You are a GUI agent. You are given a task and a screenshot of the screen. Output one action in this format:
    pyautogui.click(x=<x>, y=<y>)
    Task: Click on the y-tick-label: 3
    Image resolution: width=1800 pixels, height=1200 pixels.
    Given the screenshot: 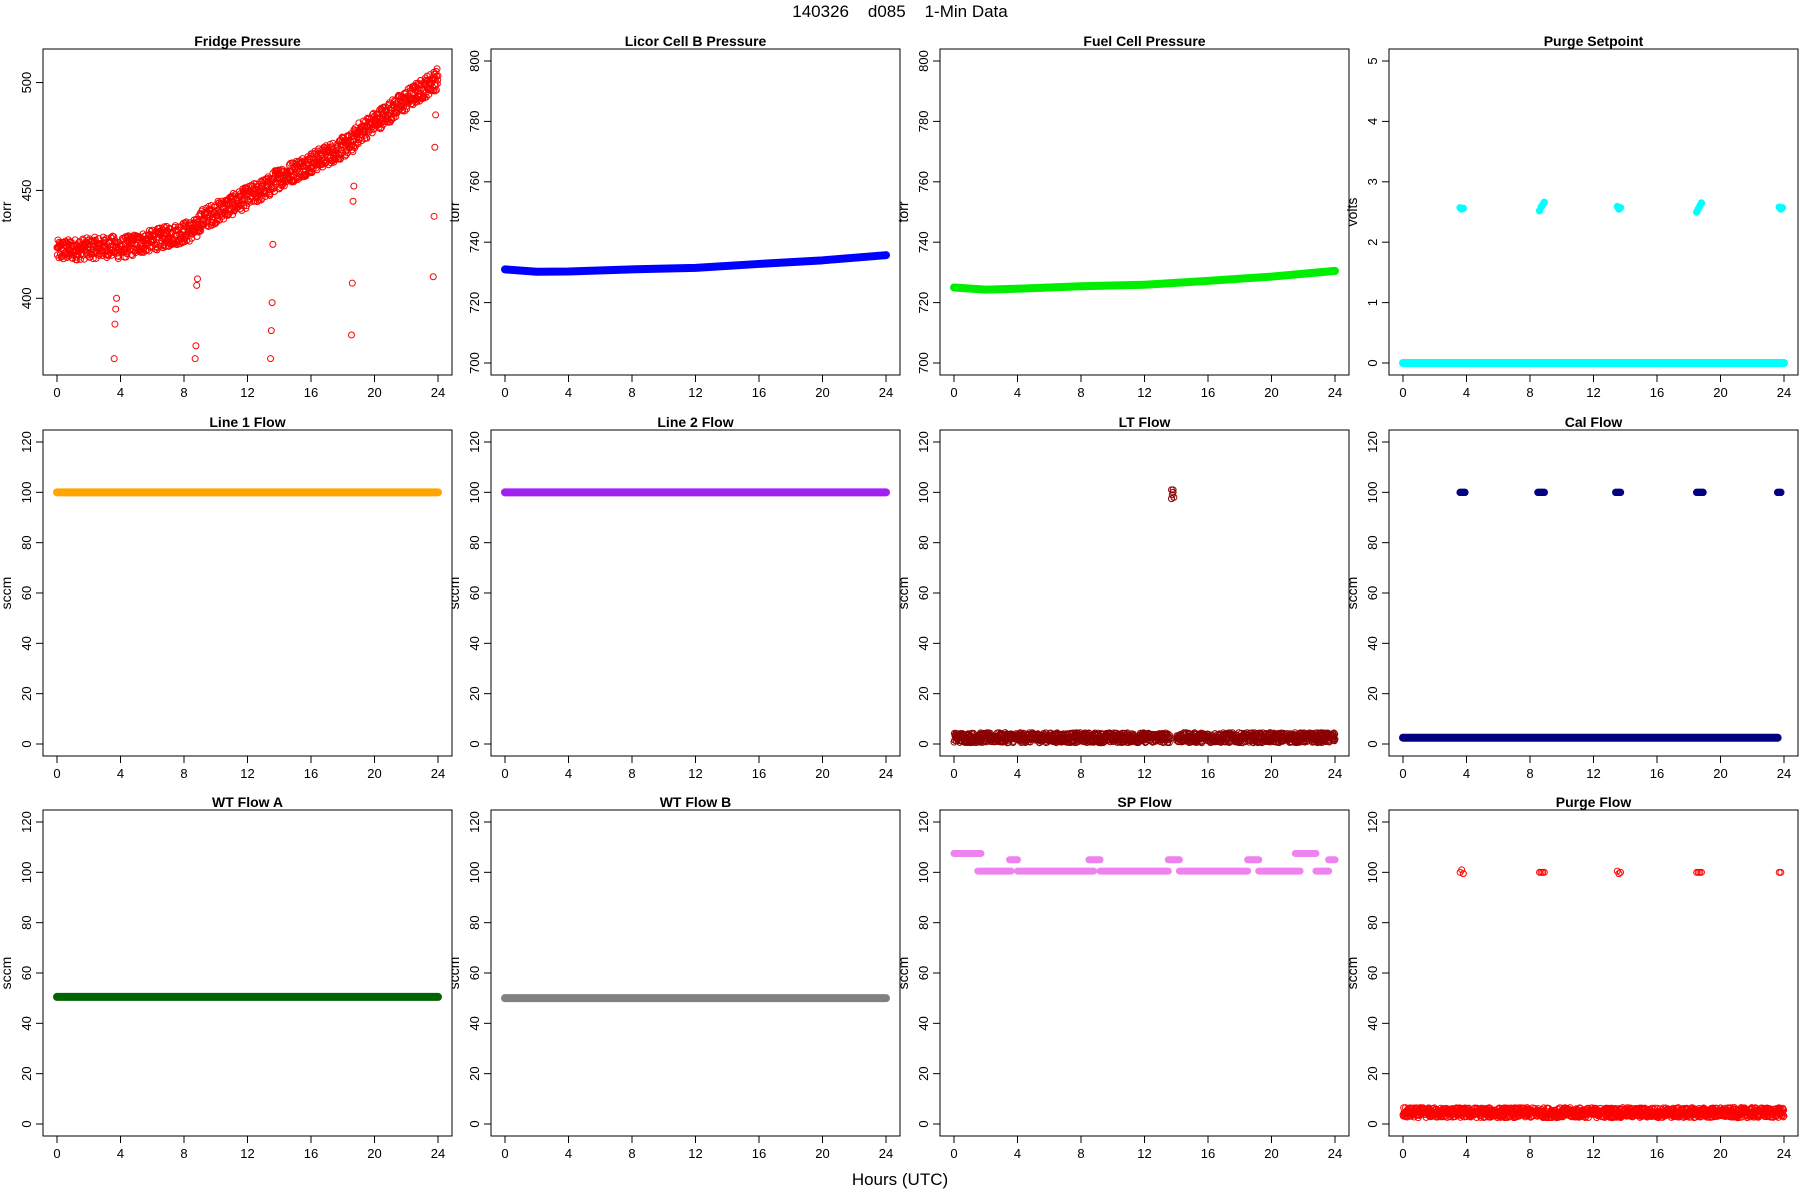 What is the action you would take?
    pyautogui.click(x=1372, y=181)
    